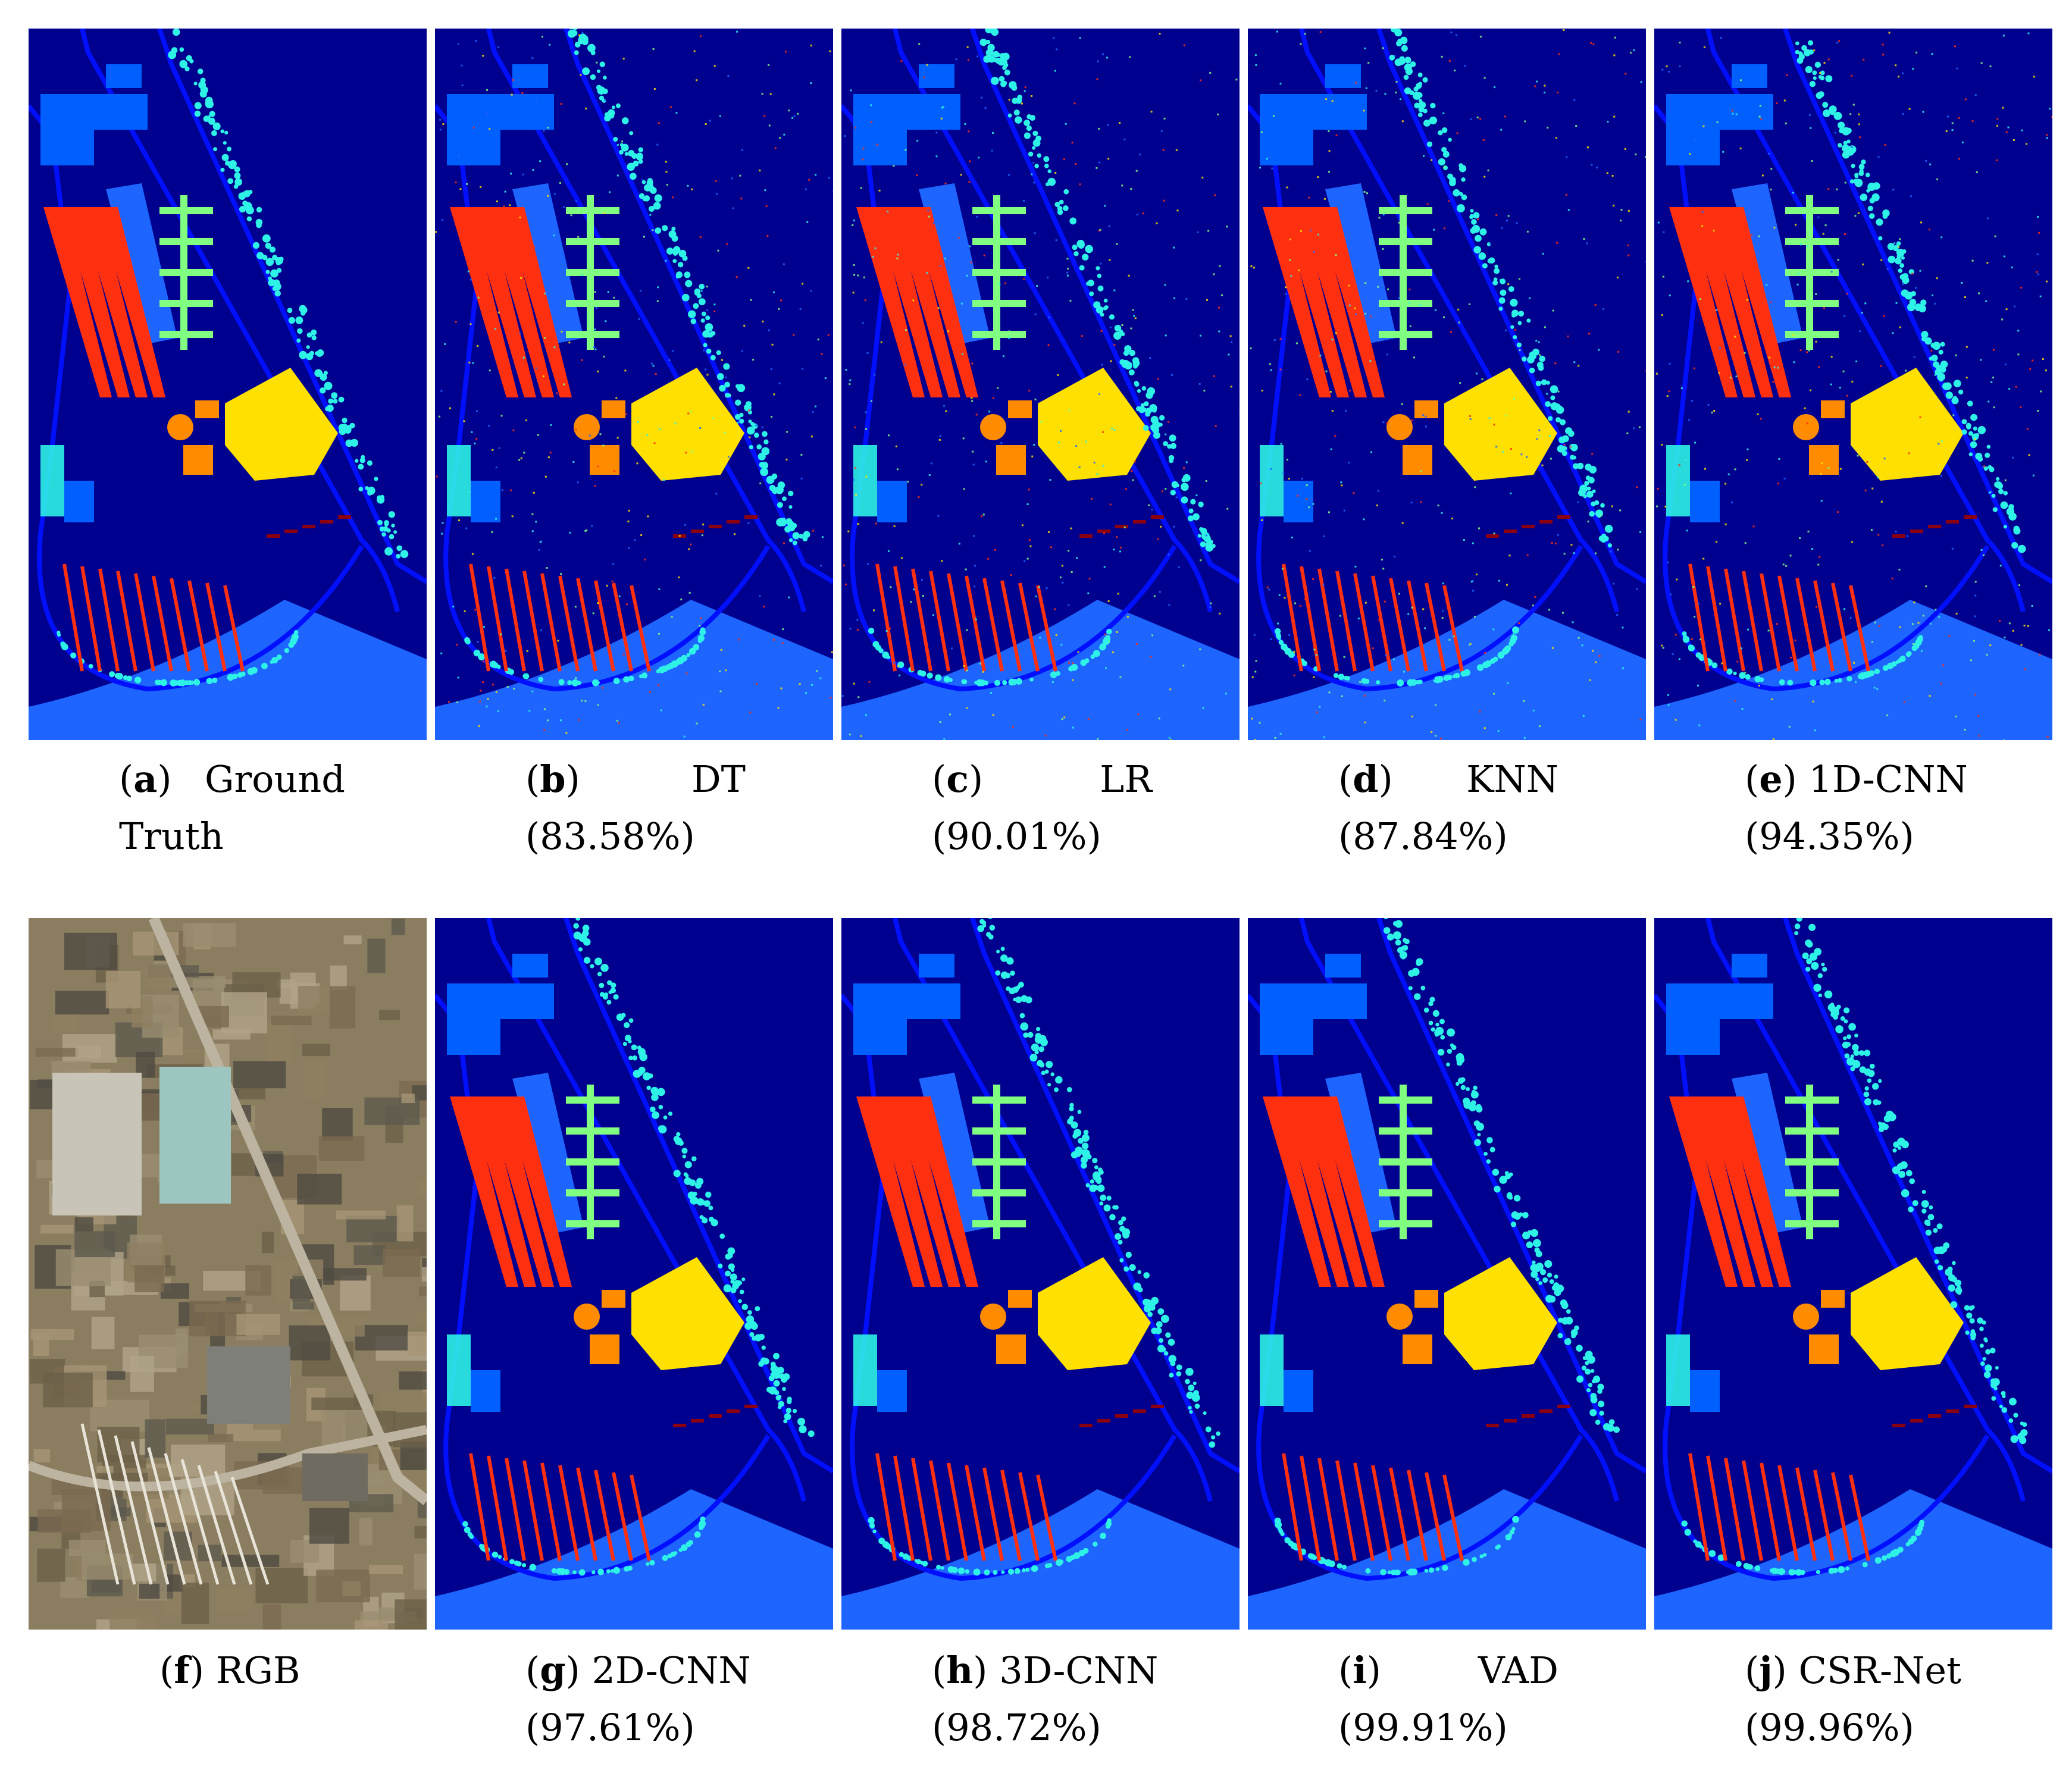  I want to click on building, so click(124, 76).